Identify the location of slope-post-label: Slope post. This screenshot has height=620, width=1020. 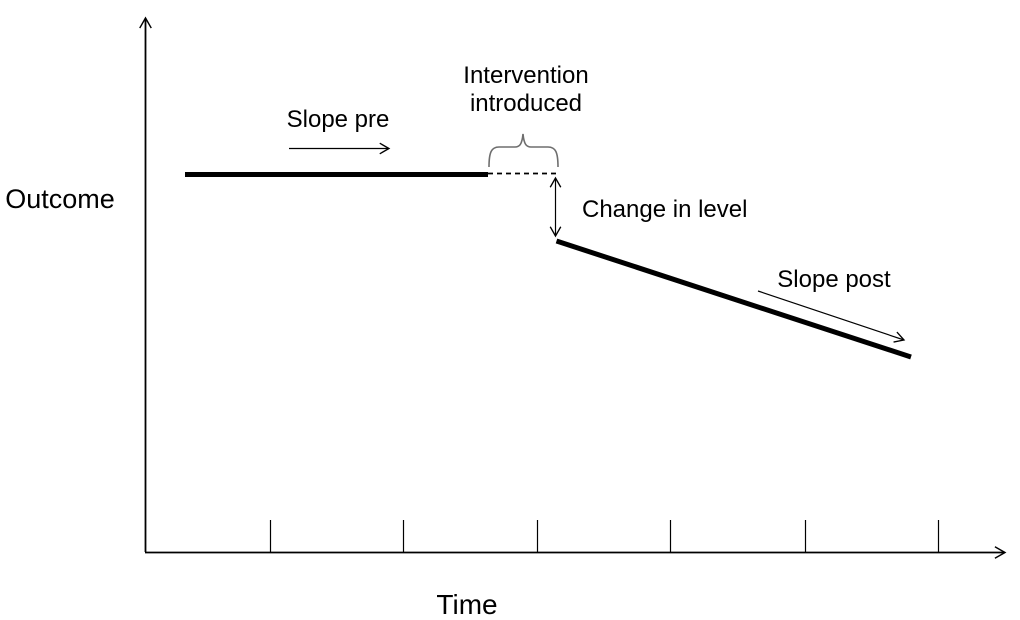
(834, 279).